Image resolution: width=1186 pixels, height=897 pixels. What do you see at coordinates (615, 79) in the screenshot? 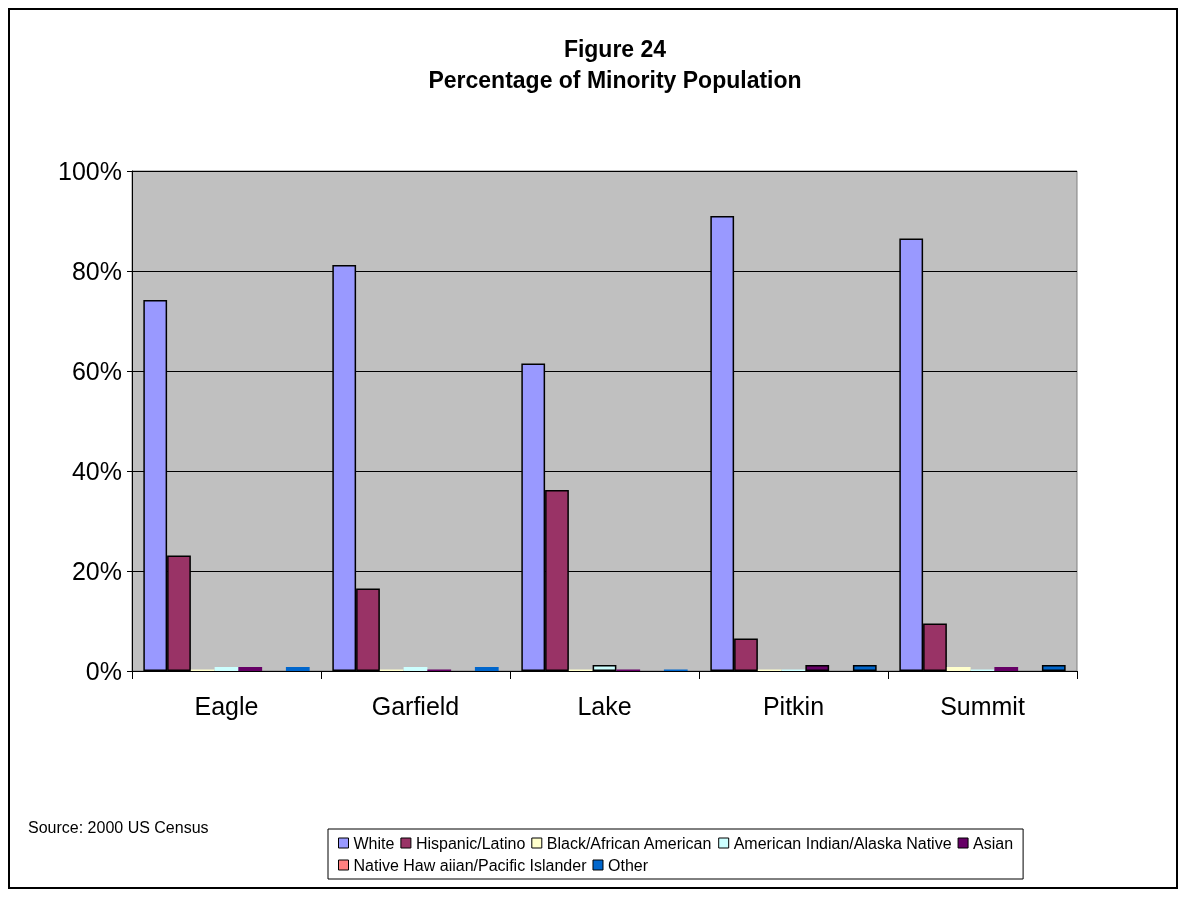
I see `chart-subtitle: Percentage of Minority Population` at bounding box center [615, 79].